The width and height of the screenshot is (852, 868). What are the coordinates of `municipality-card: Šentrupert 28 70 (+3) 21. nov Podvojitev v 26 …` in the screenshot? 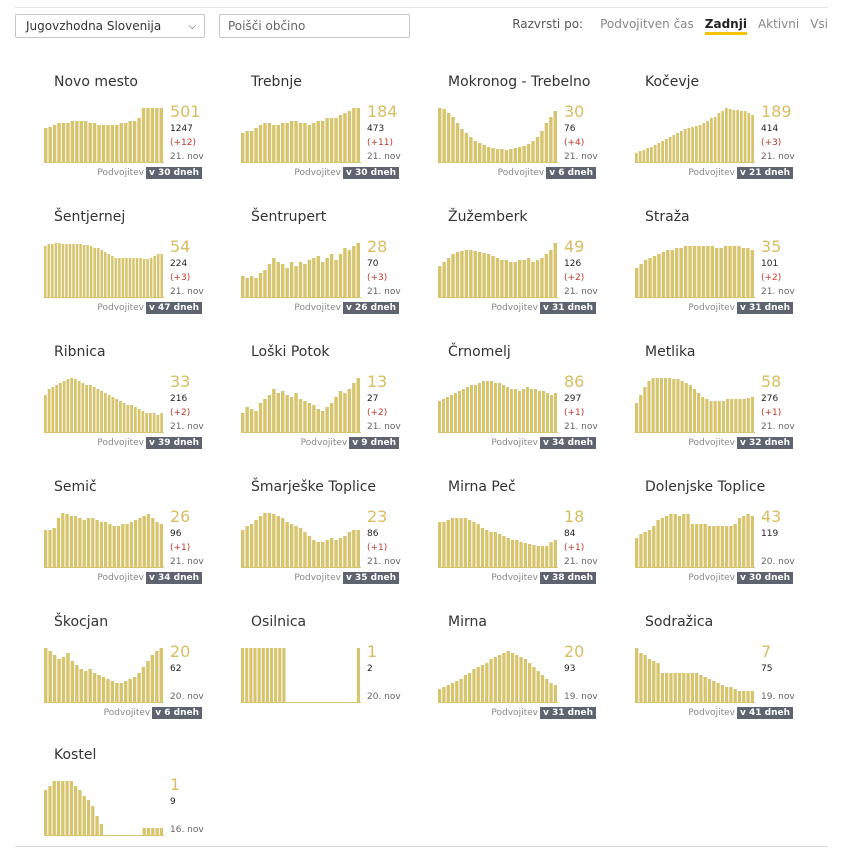 It's located at (330, 262).